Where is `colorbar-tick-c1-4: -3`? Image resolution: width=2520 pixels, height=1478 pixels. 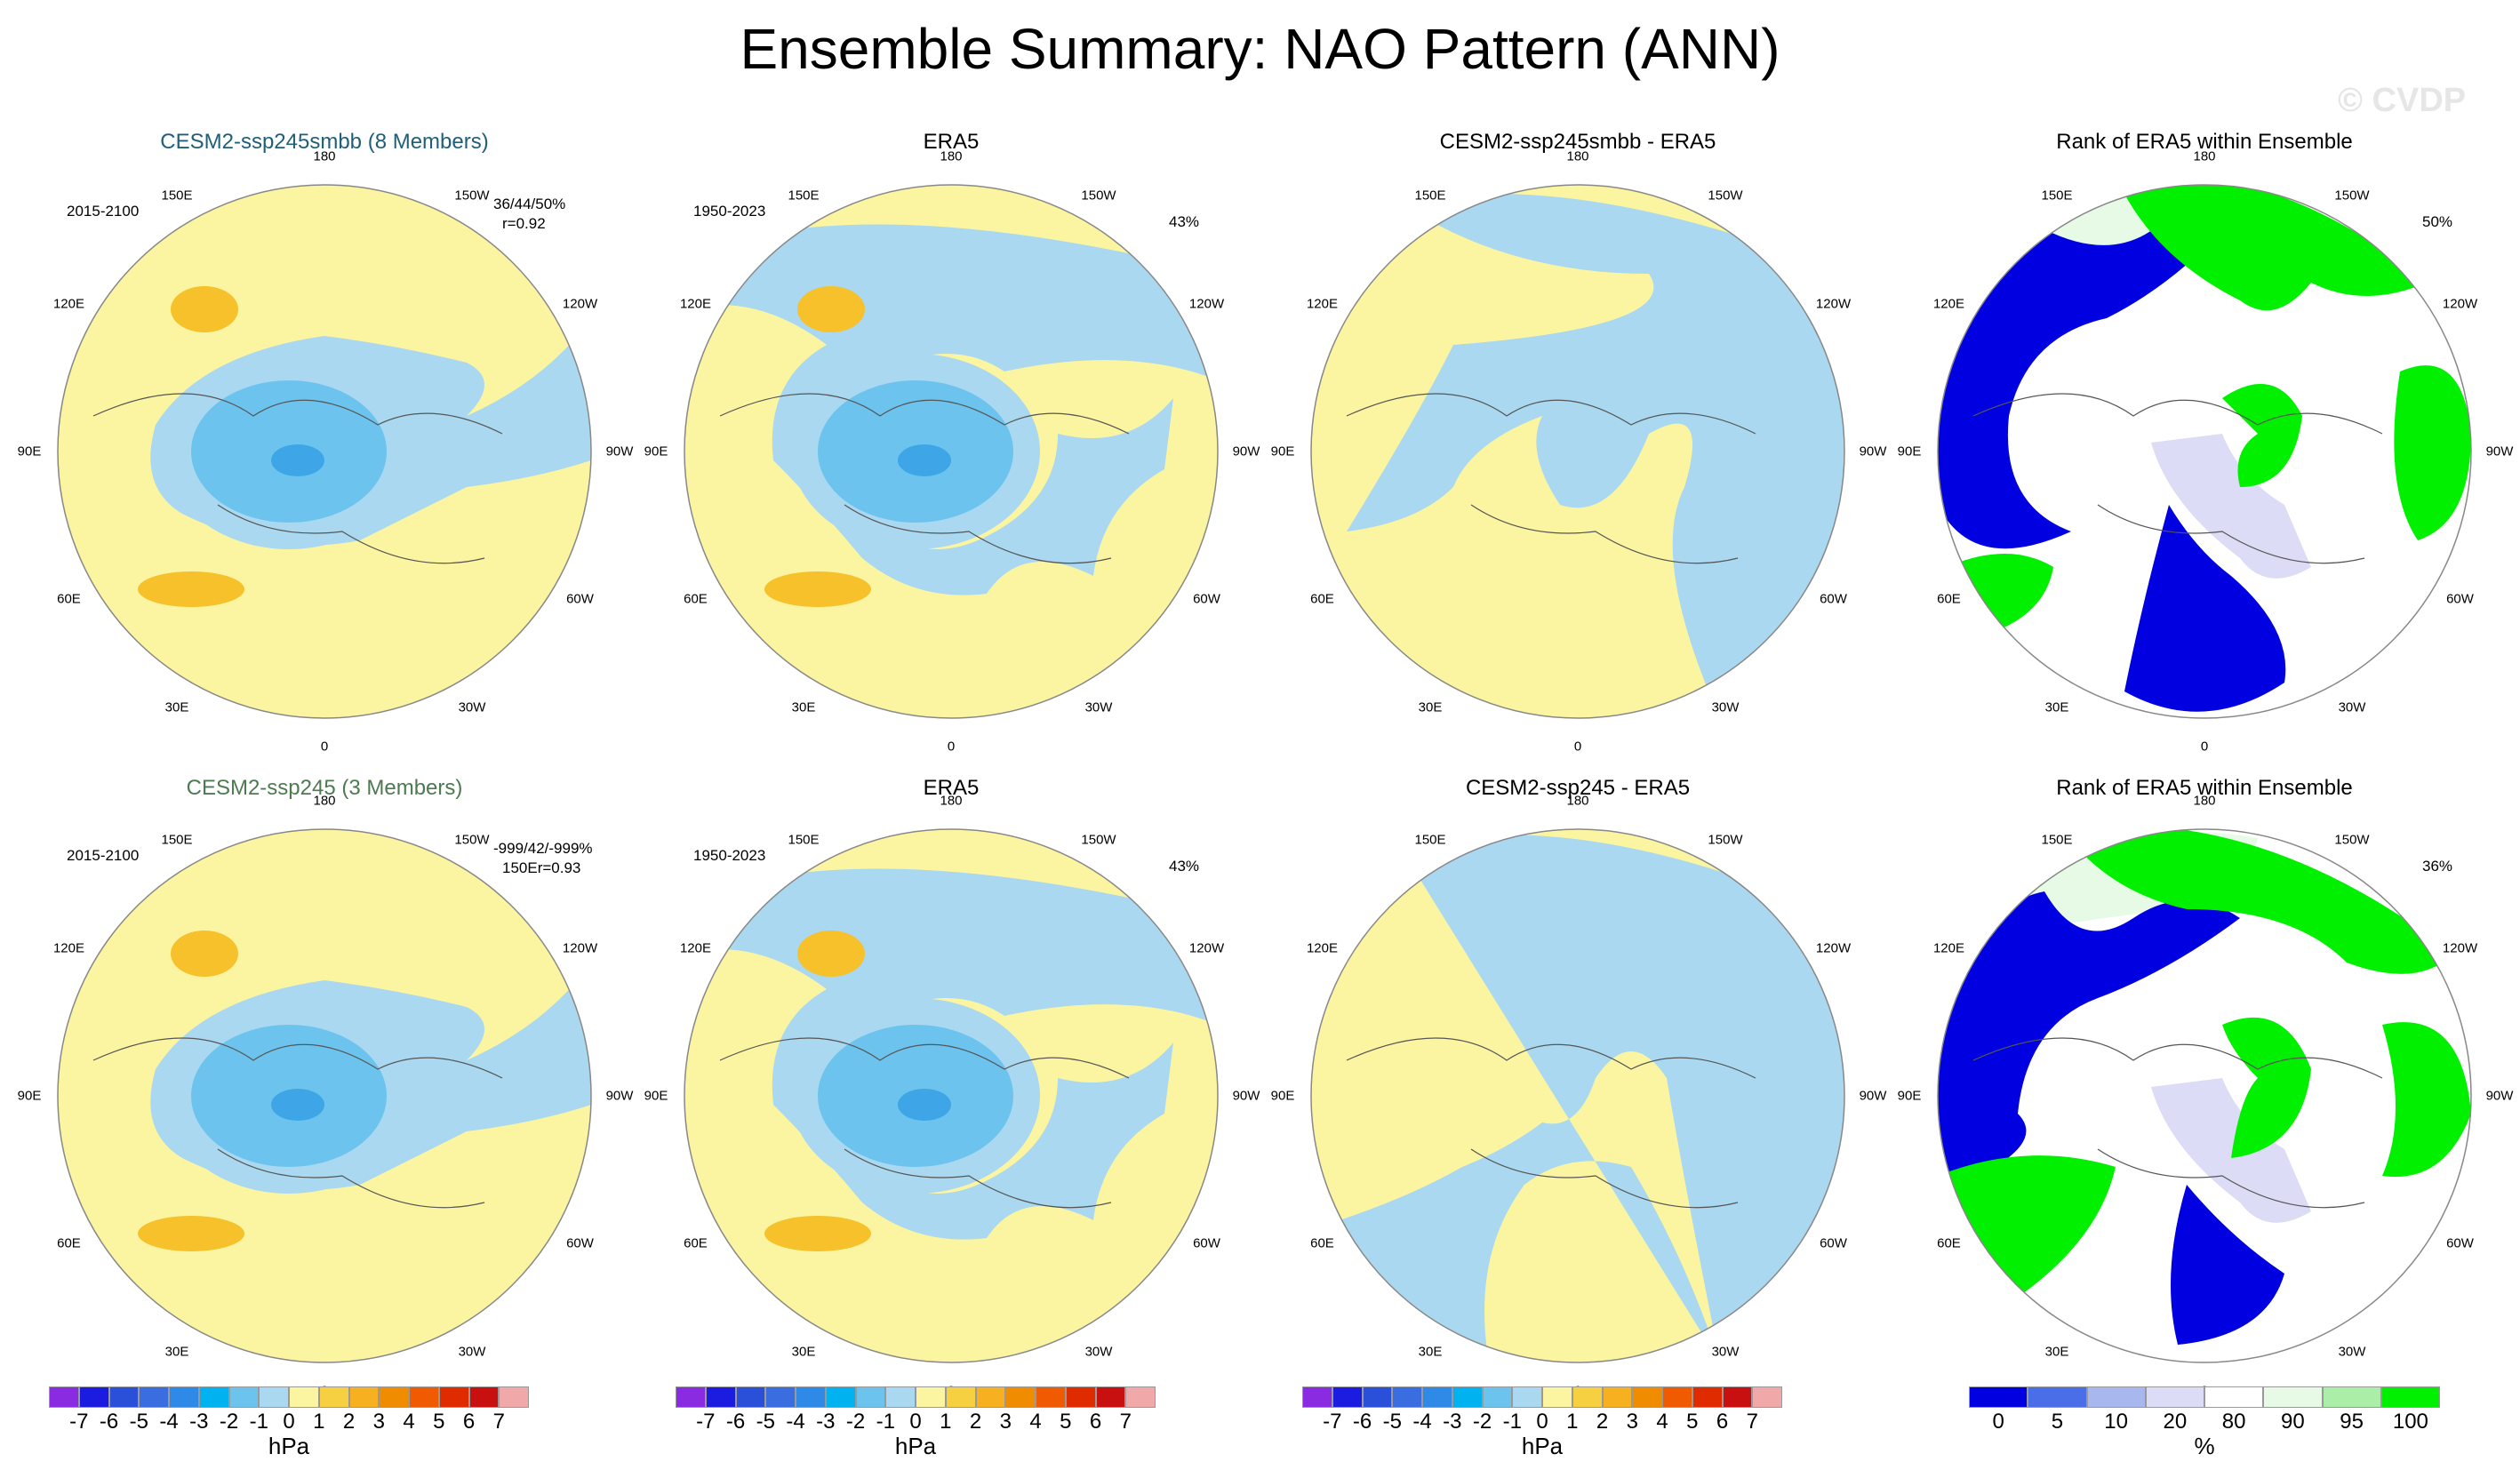
colorbar-tick-c1-4: -3 is located at coordinates (826, 1422).